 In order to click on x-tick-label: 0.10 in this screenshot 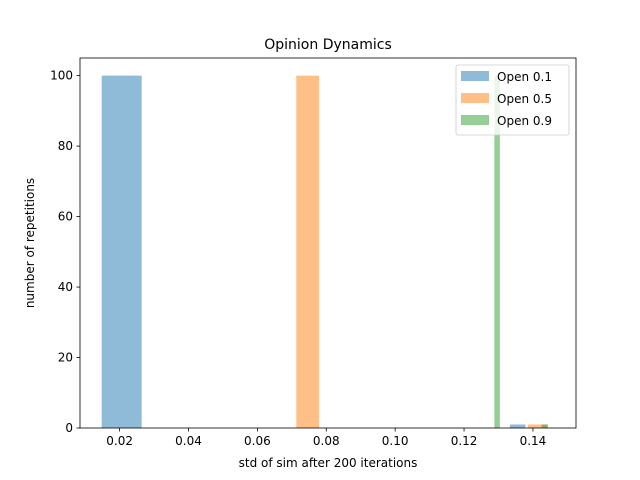, I will do `click(395, 441)`.